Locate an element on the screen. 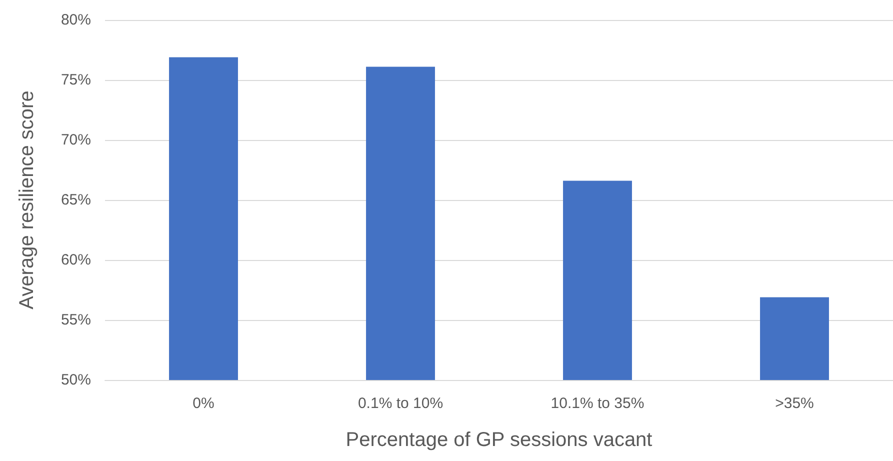 This screenshot has height=461, width=893. x-tick-label: 0.1% to 10% is located at coordinates (401, 403).